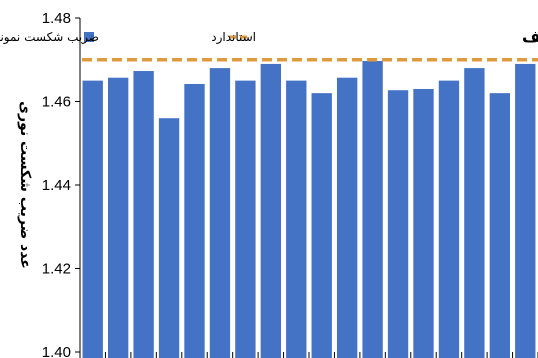  I want to click on legend-label-sample: ضریب شکست نمونه, so click(49, 37).